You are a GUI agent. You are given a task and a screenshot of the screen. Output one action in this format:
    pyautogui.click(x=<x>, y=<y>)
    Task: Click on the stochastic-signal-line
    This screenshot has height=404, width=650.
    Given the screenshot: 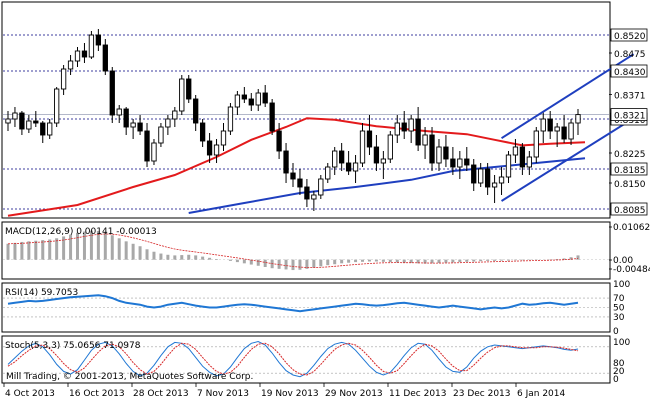 What is the action you would take?
    pyautogui.click(x=293, y=359)
    